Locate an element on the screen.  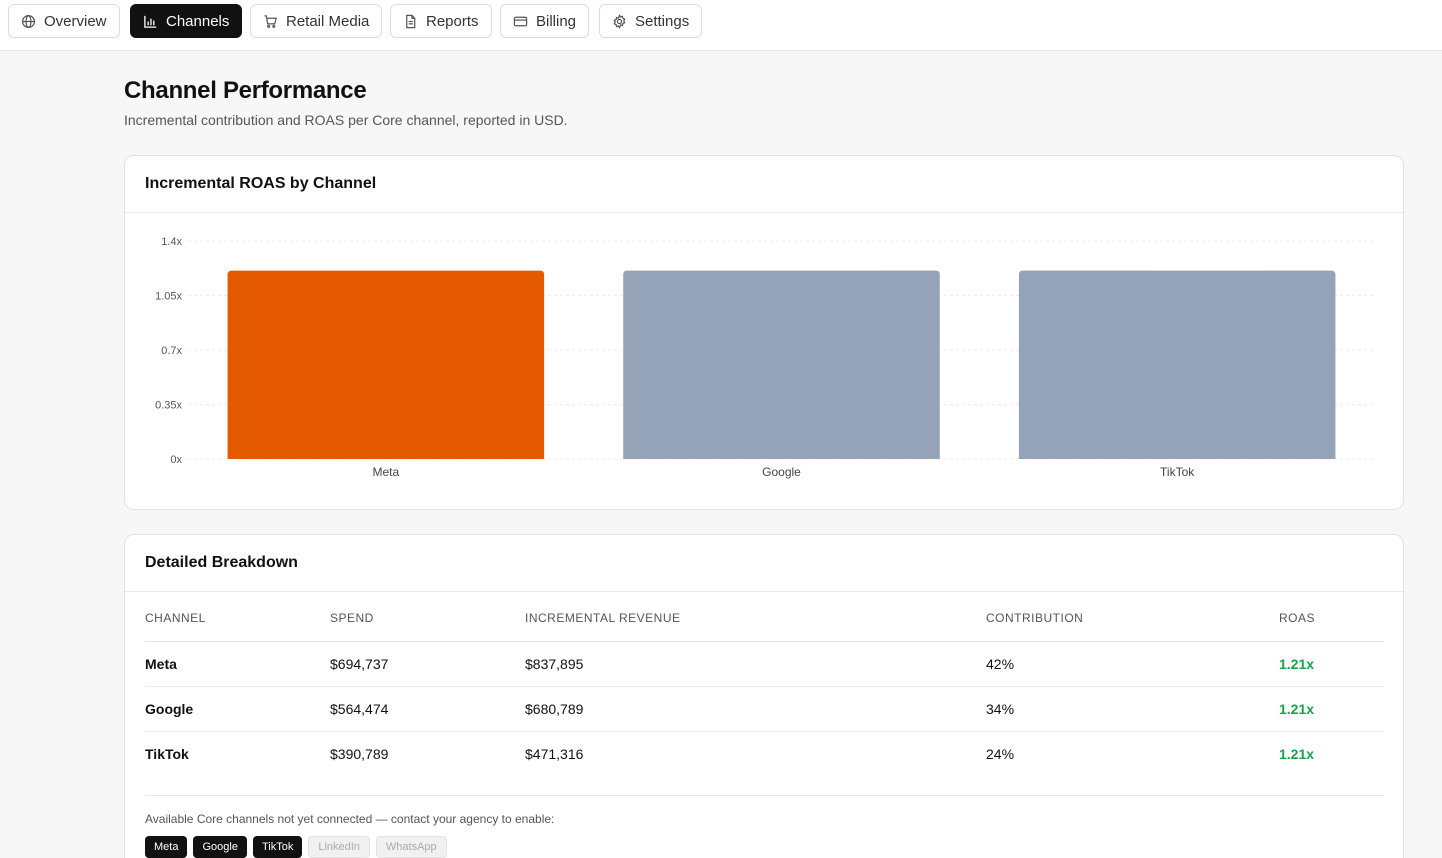
column-header-revenue: INCREMENTAL REVENUE is located at coordinates (755, 617).